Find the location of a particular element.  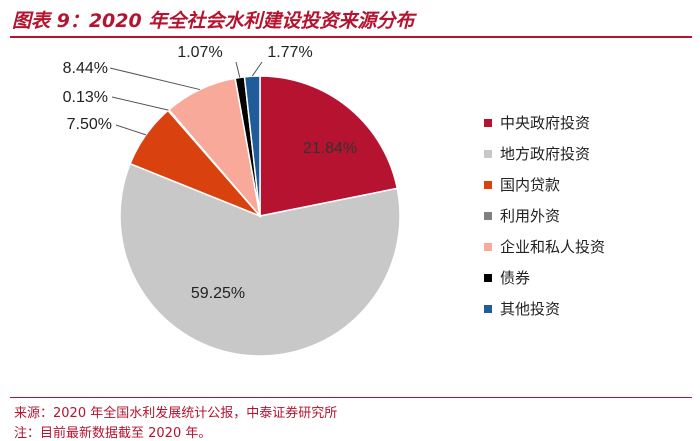

legend-label: 企业和私人投资 is located at coordinates (552, 247).